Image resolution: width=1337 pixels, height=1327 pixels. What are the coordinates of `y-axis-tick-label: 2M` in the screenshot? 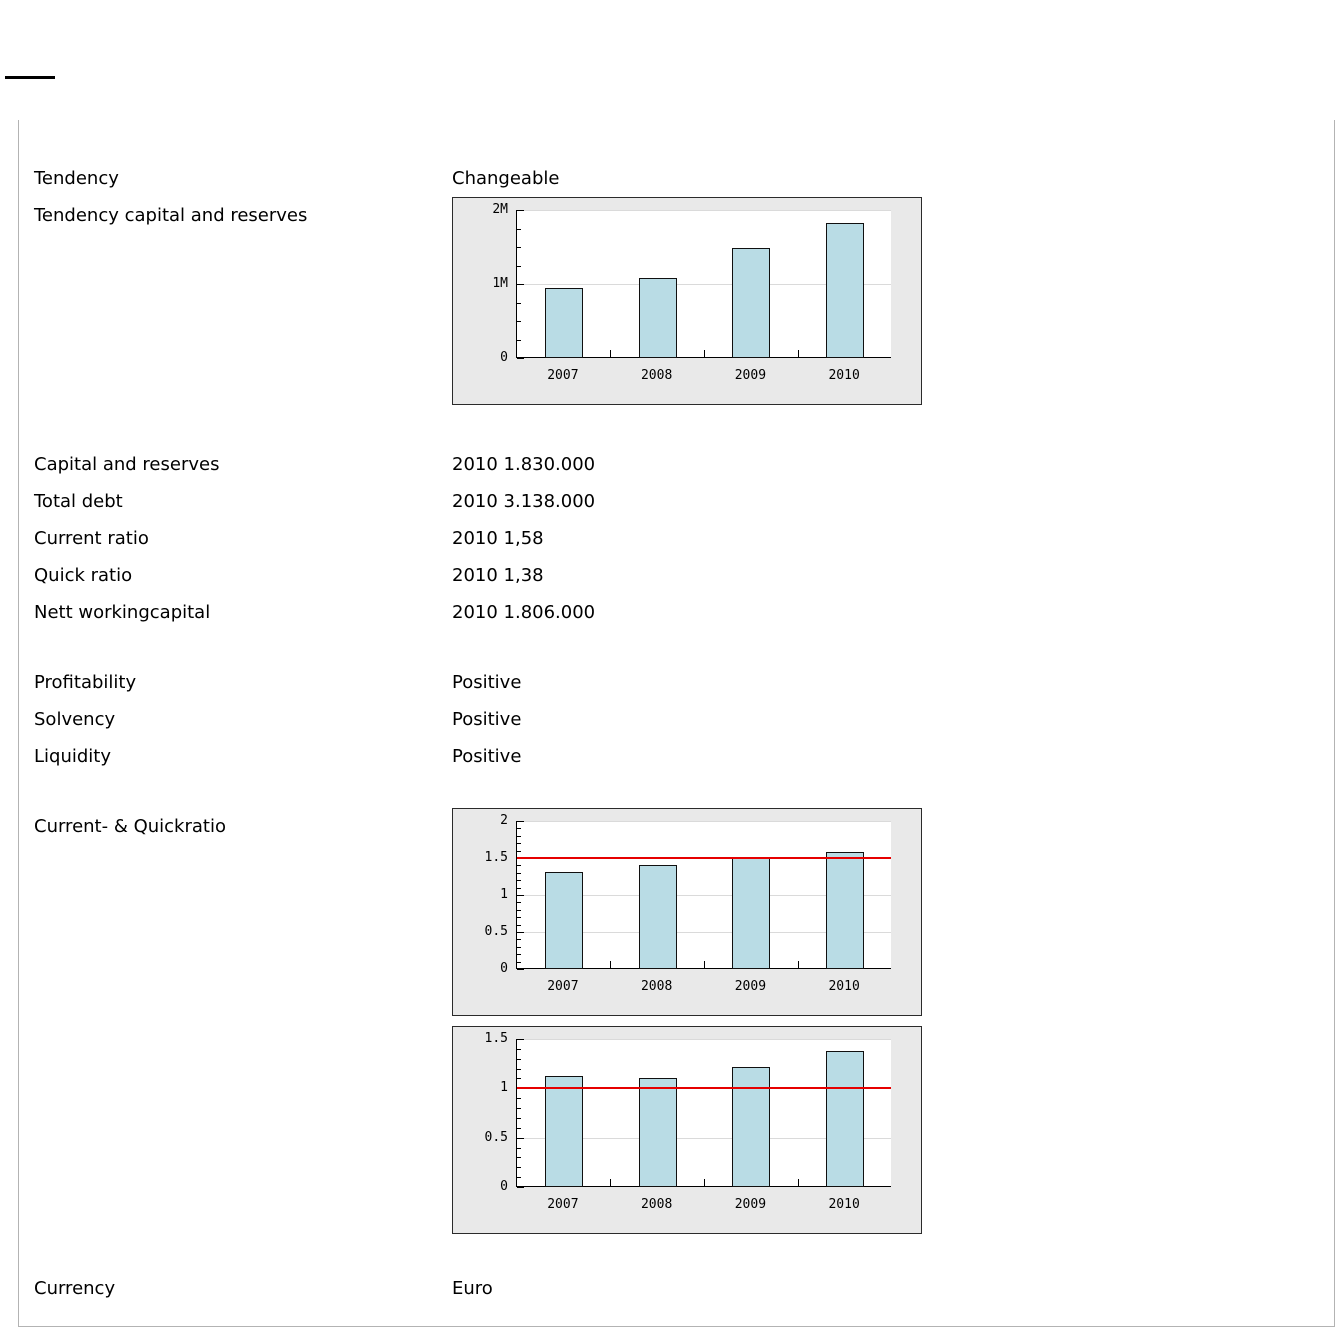 It's located at (500, 209).